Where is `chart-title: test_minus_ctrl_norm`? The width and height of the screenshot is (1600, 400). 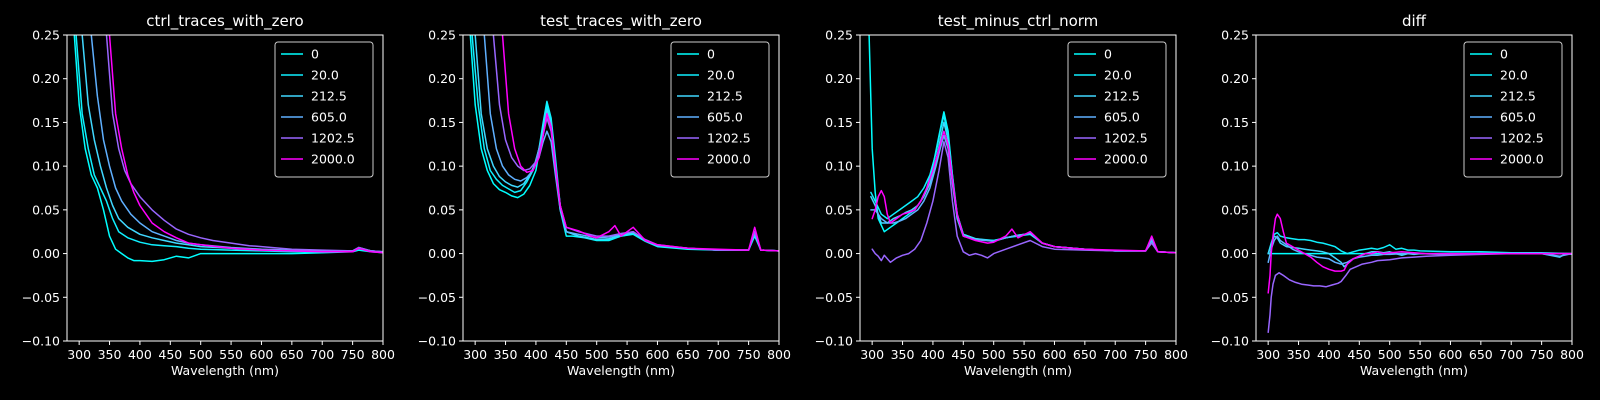 chart-title: test_minus_ctrl_norm is located at coordinates (1018, 21).